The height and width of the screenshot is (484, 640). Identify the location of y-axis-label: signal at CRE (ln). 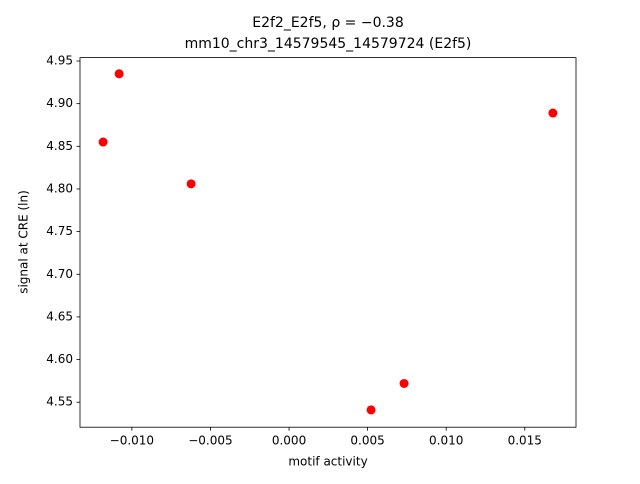
(24, 242).